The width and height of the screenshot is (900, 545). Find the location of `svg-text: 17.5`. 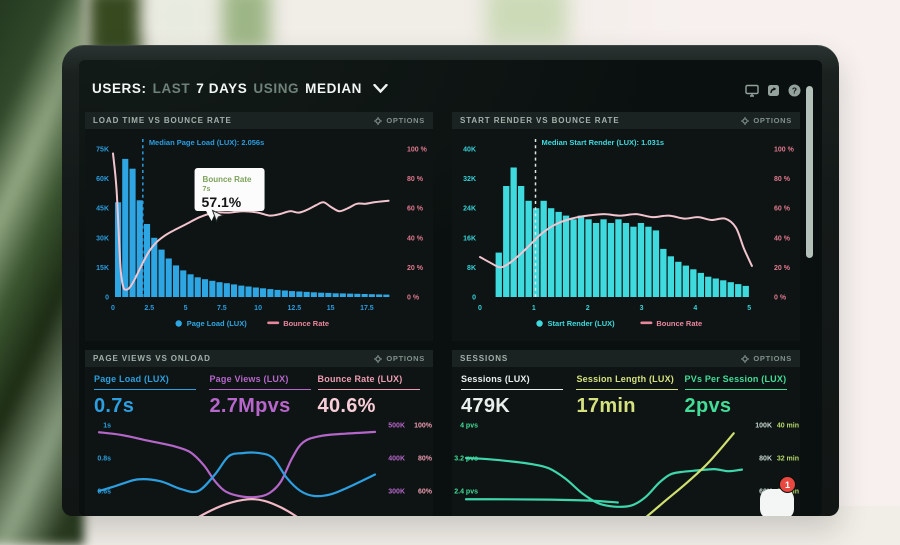

svg-text: 17.5 is located at coordinates (367, 308).